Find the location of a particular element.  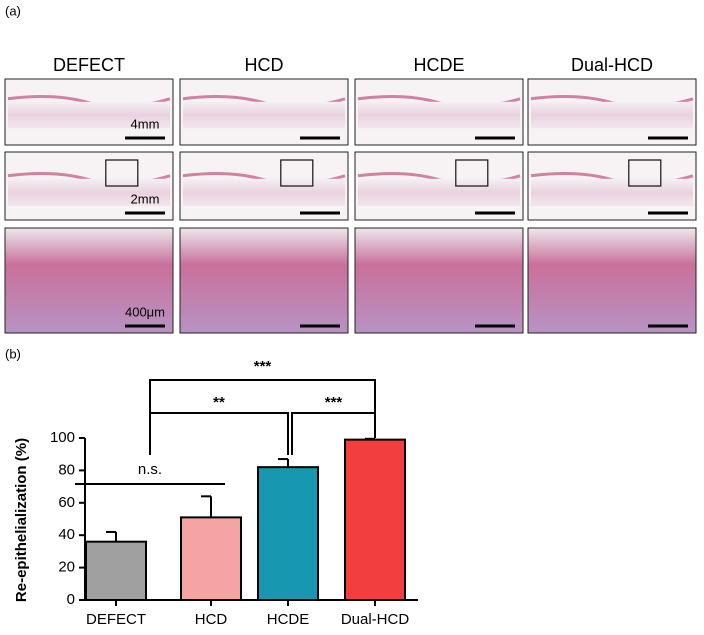

scale-label: 400μm is located at coordinates (145, 311).